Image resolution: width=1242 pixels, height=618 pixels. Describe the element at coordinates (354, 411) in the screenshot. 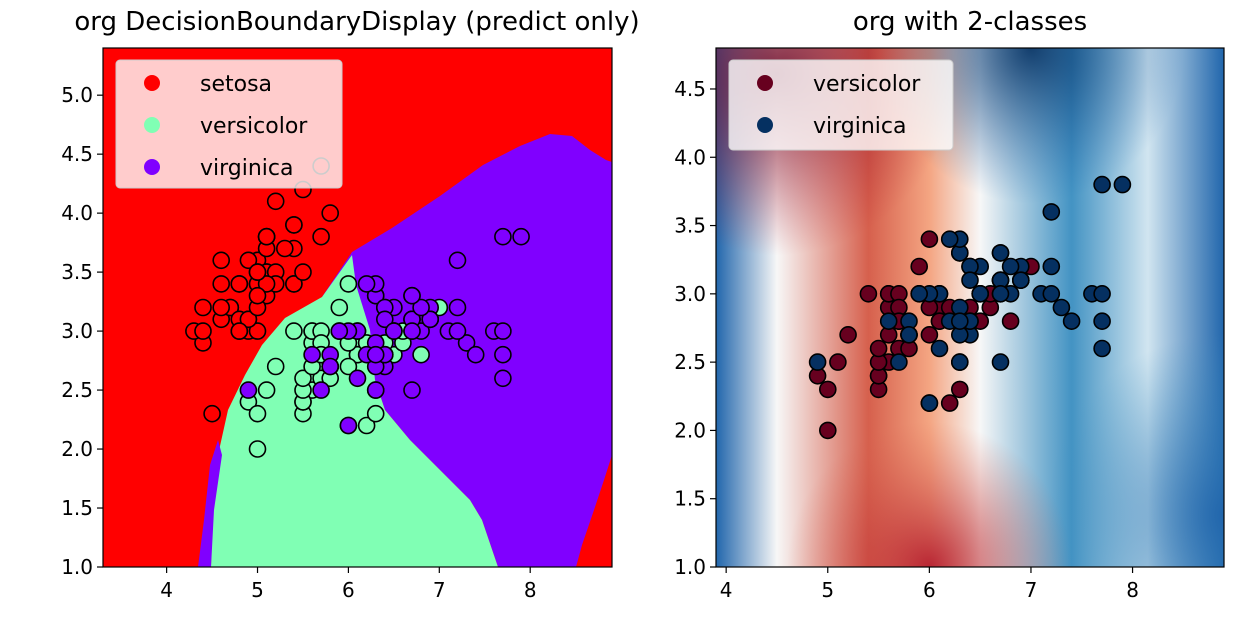

I see `region-versicolor` at that location.